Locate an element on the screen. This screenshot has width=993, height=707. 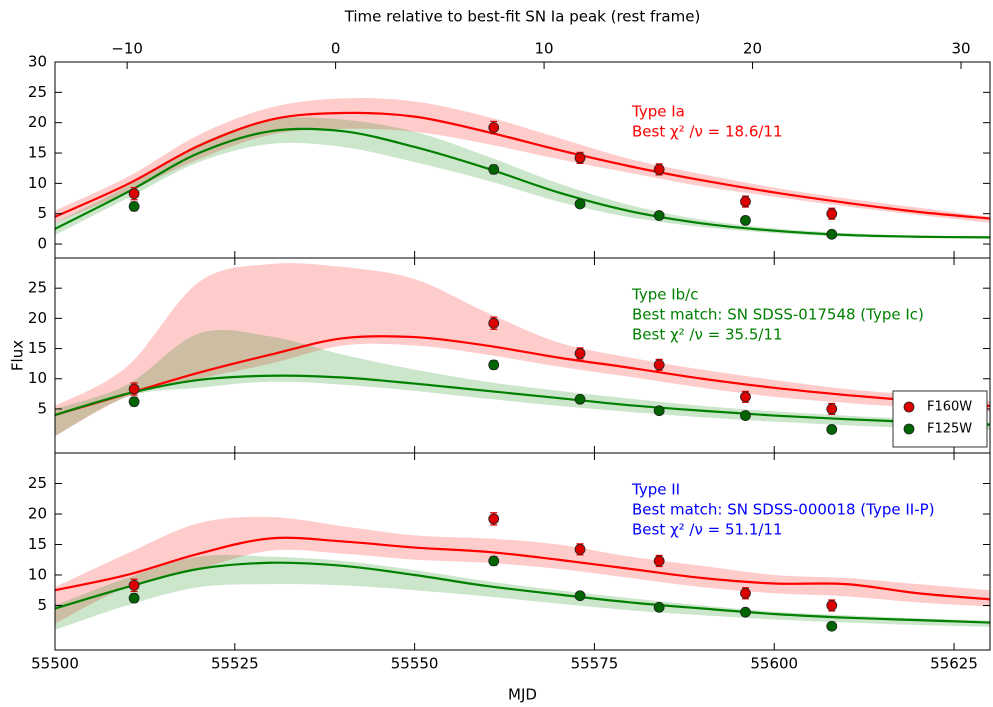
legend-label: F160W is located at coordinates (949, 407).